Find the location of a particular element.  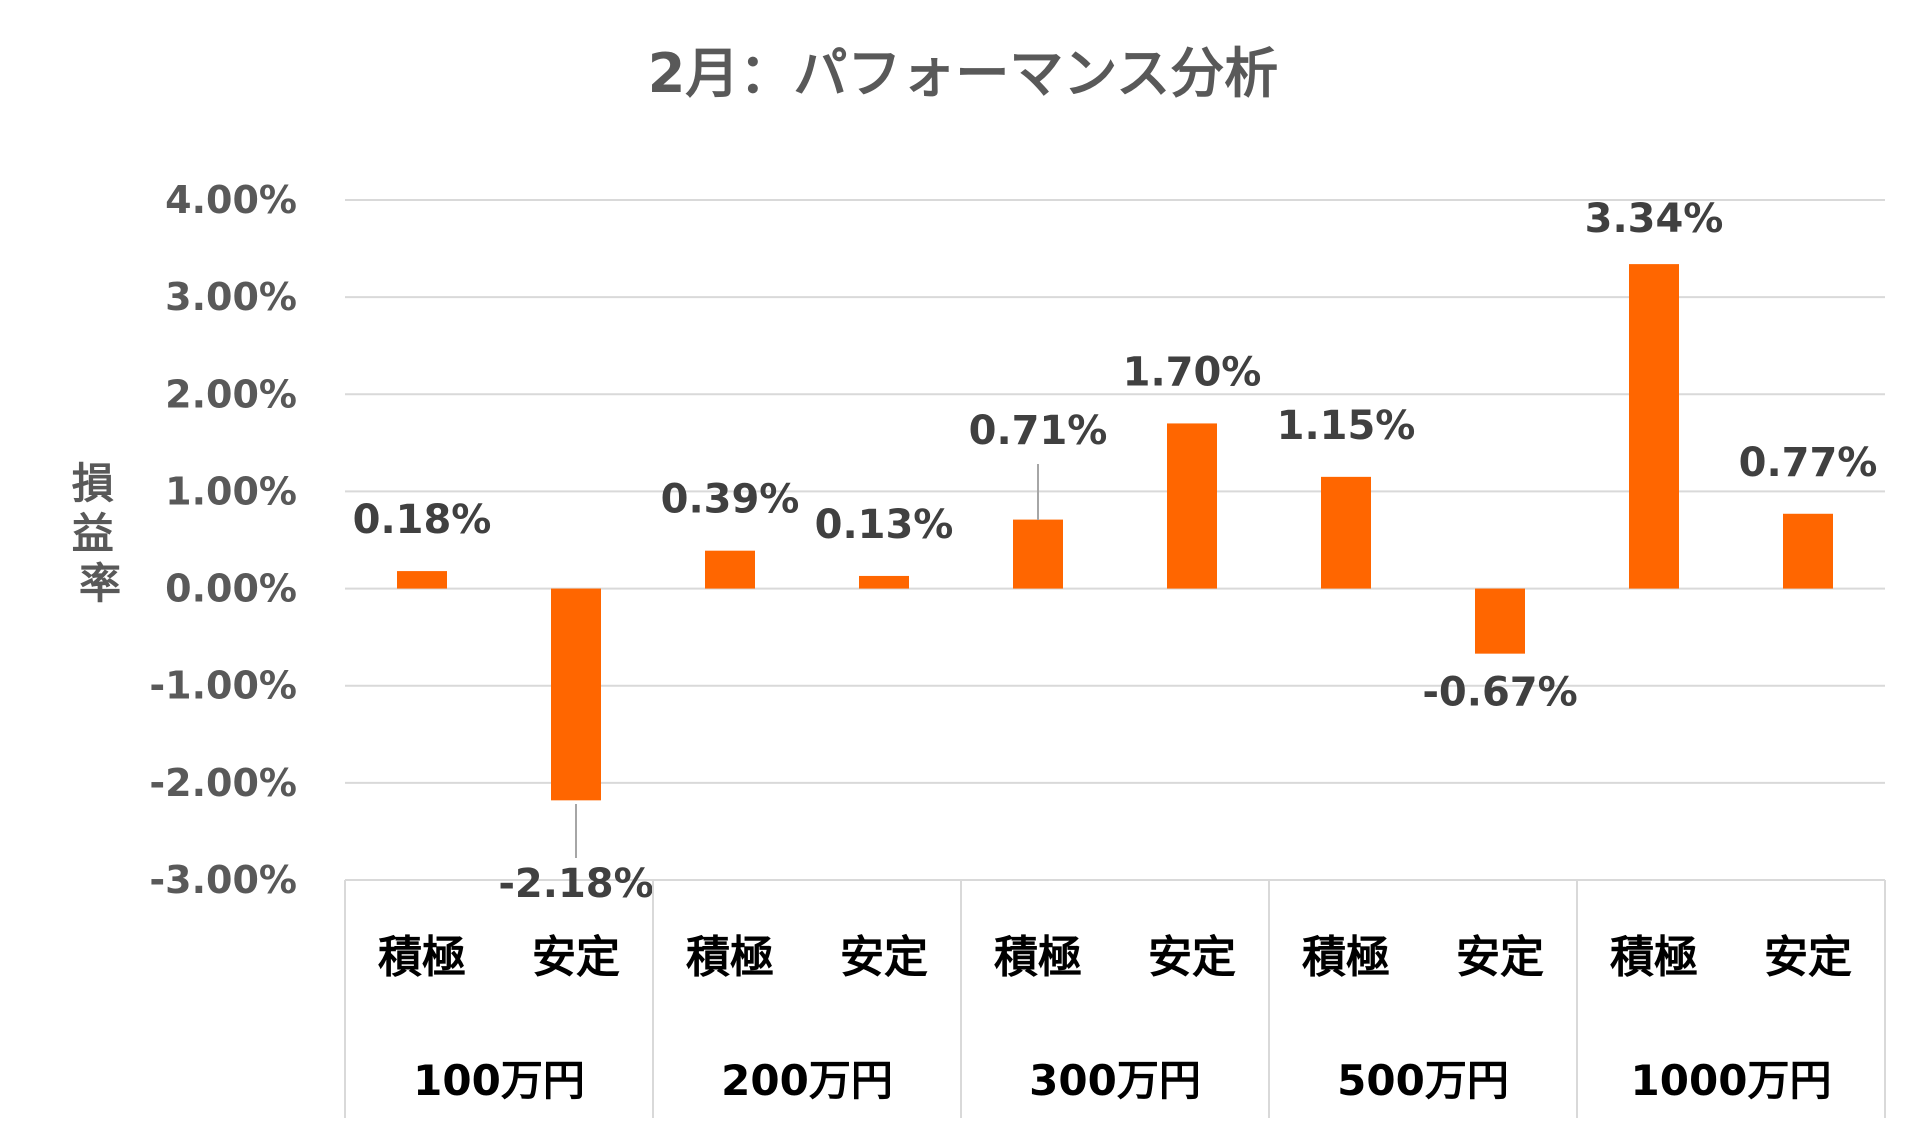

y-tick-label: 2.00% is located at coordinates (231, 394).